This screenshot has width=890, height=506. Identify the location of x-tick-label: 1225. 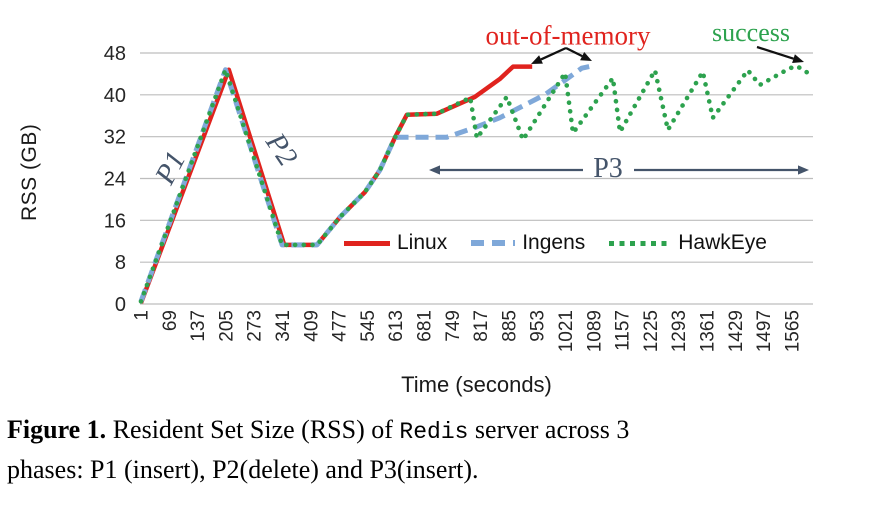
(651, 331).